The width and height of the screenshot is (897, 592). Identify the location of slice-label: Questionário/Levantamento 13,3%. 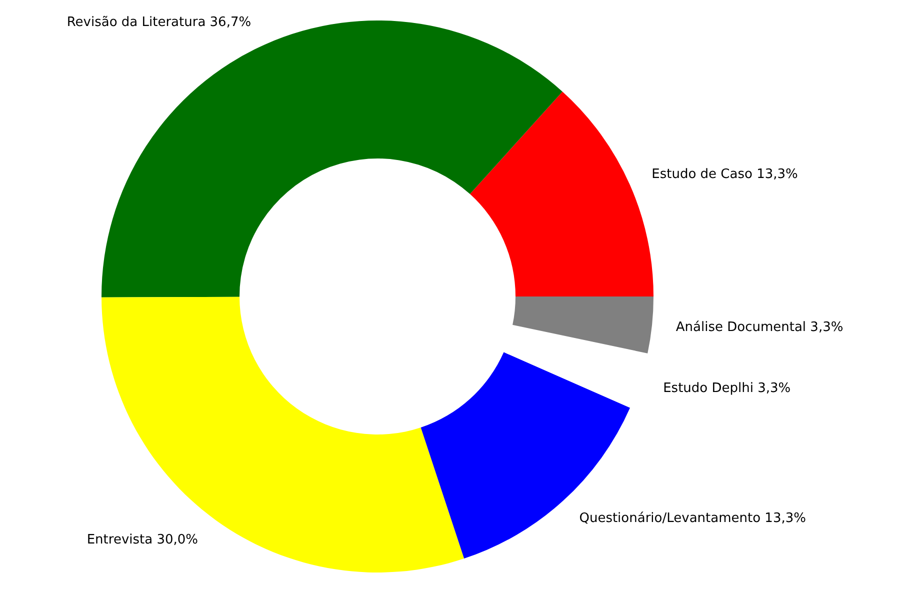
(692, 518).